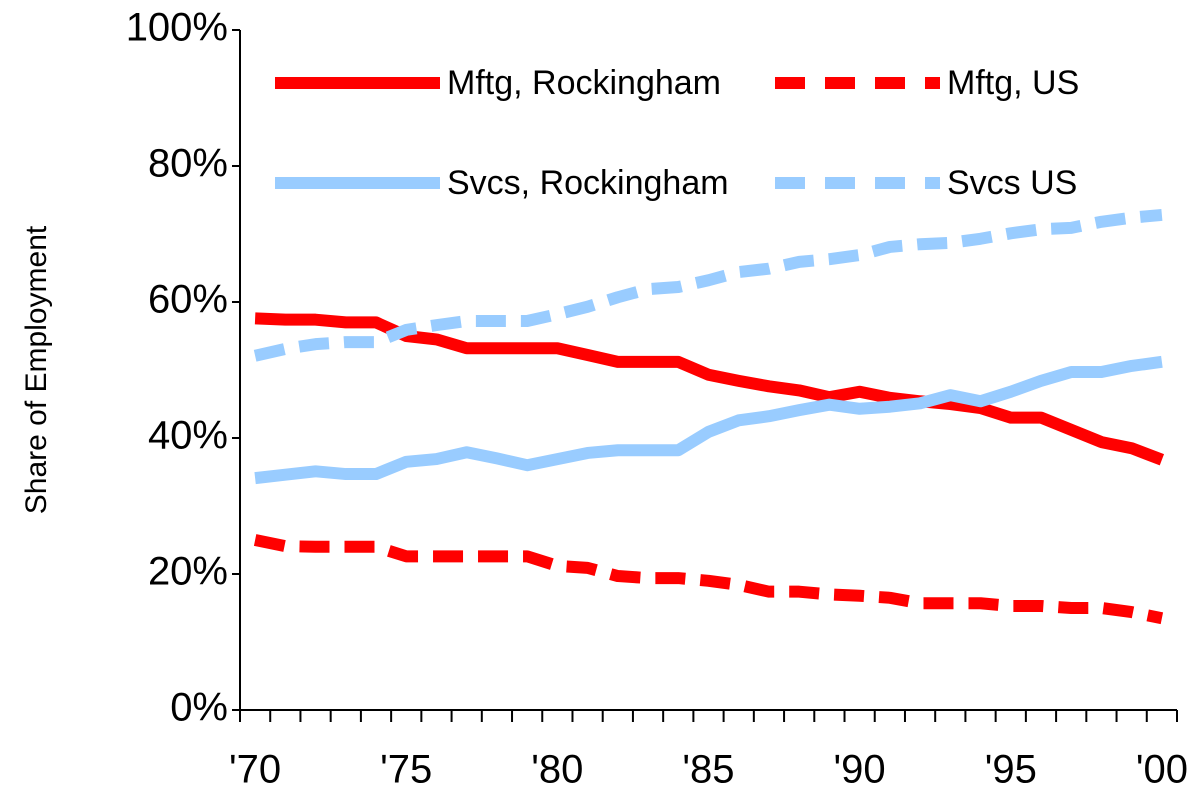 The image size is (1191, 804). I want to click on y-tick-label: 20%, so click(188, 572).